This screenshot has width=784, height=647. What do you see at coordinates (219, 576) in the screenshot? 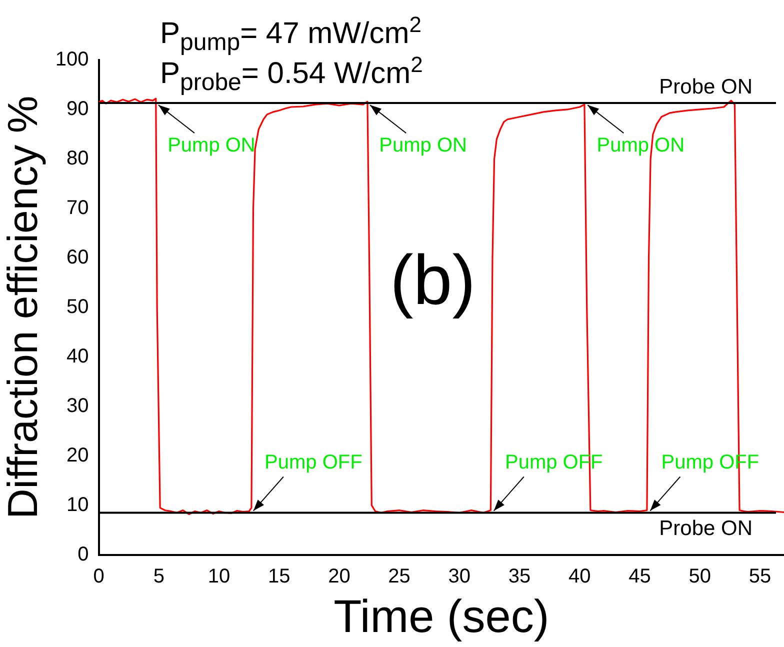
I see `x-tick-label: 10` at bounding box center [219, 576].